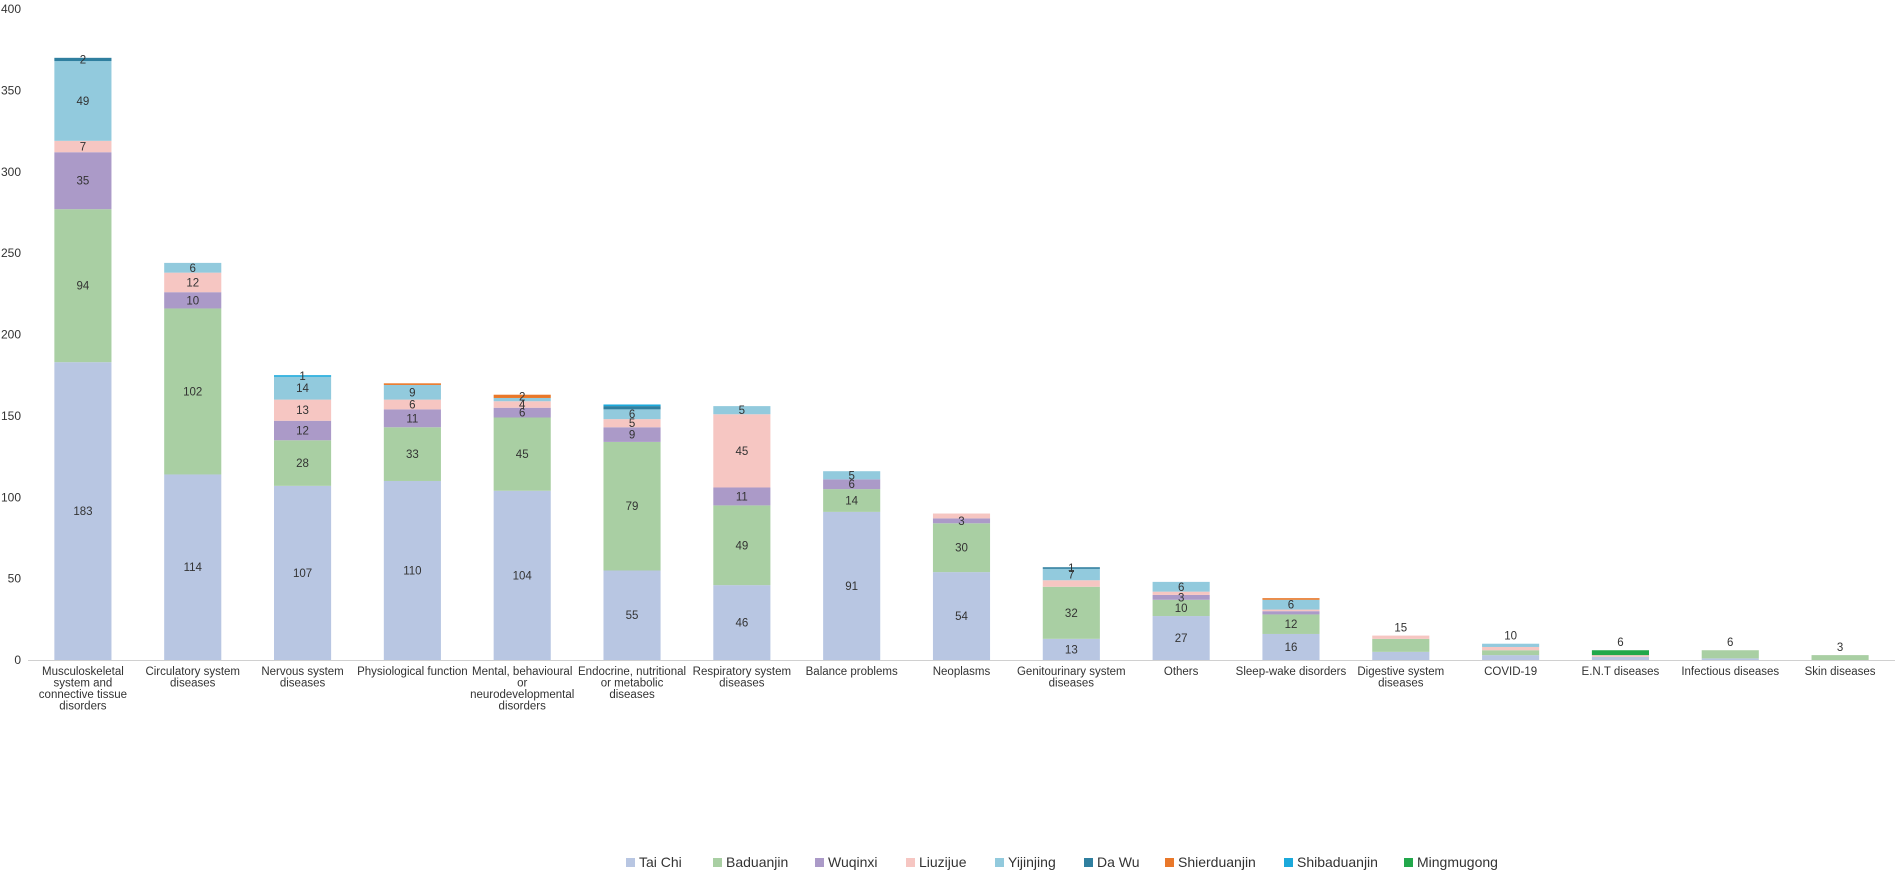  Describe the element at coordinates (1071, 576) in the screenshot. I see `data-label: 7` at that location.